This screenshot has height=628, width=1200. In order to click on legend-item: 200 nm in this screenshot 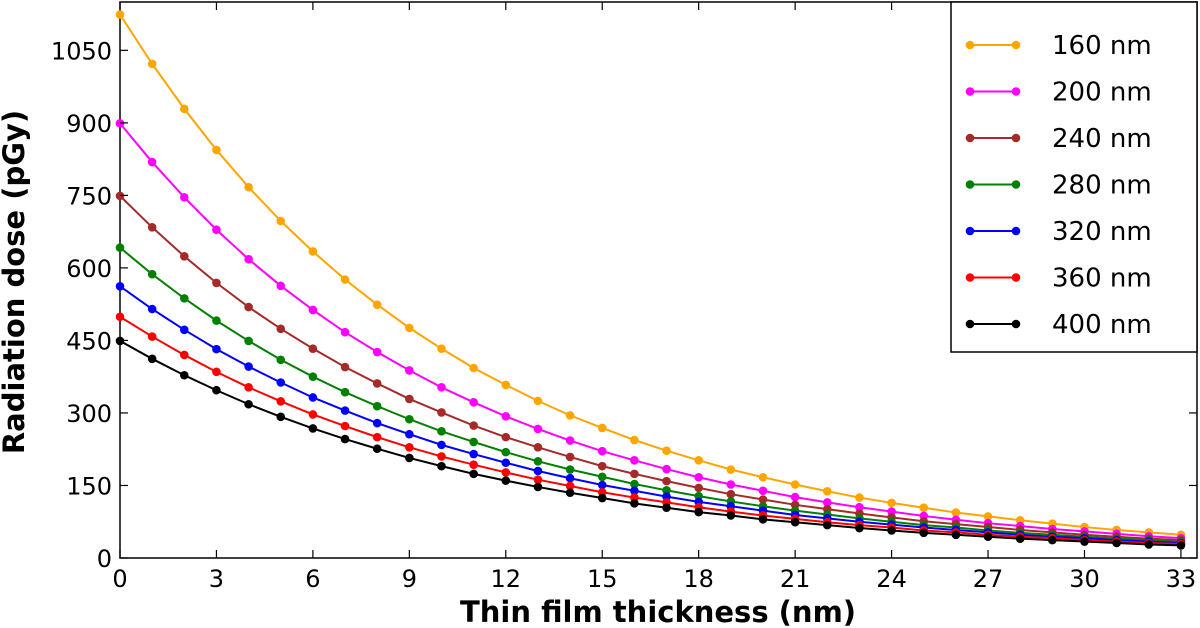, I will do `click(1058, 93)`.